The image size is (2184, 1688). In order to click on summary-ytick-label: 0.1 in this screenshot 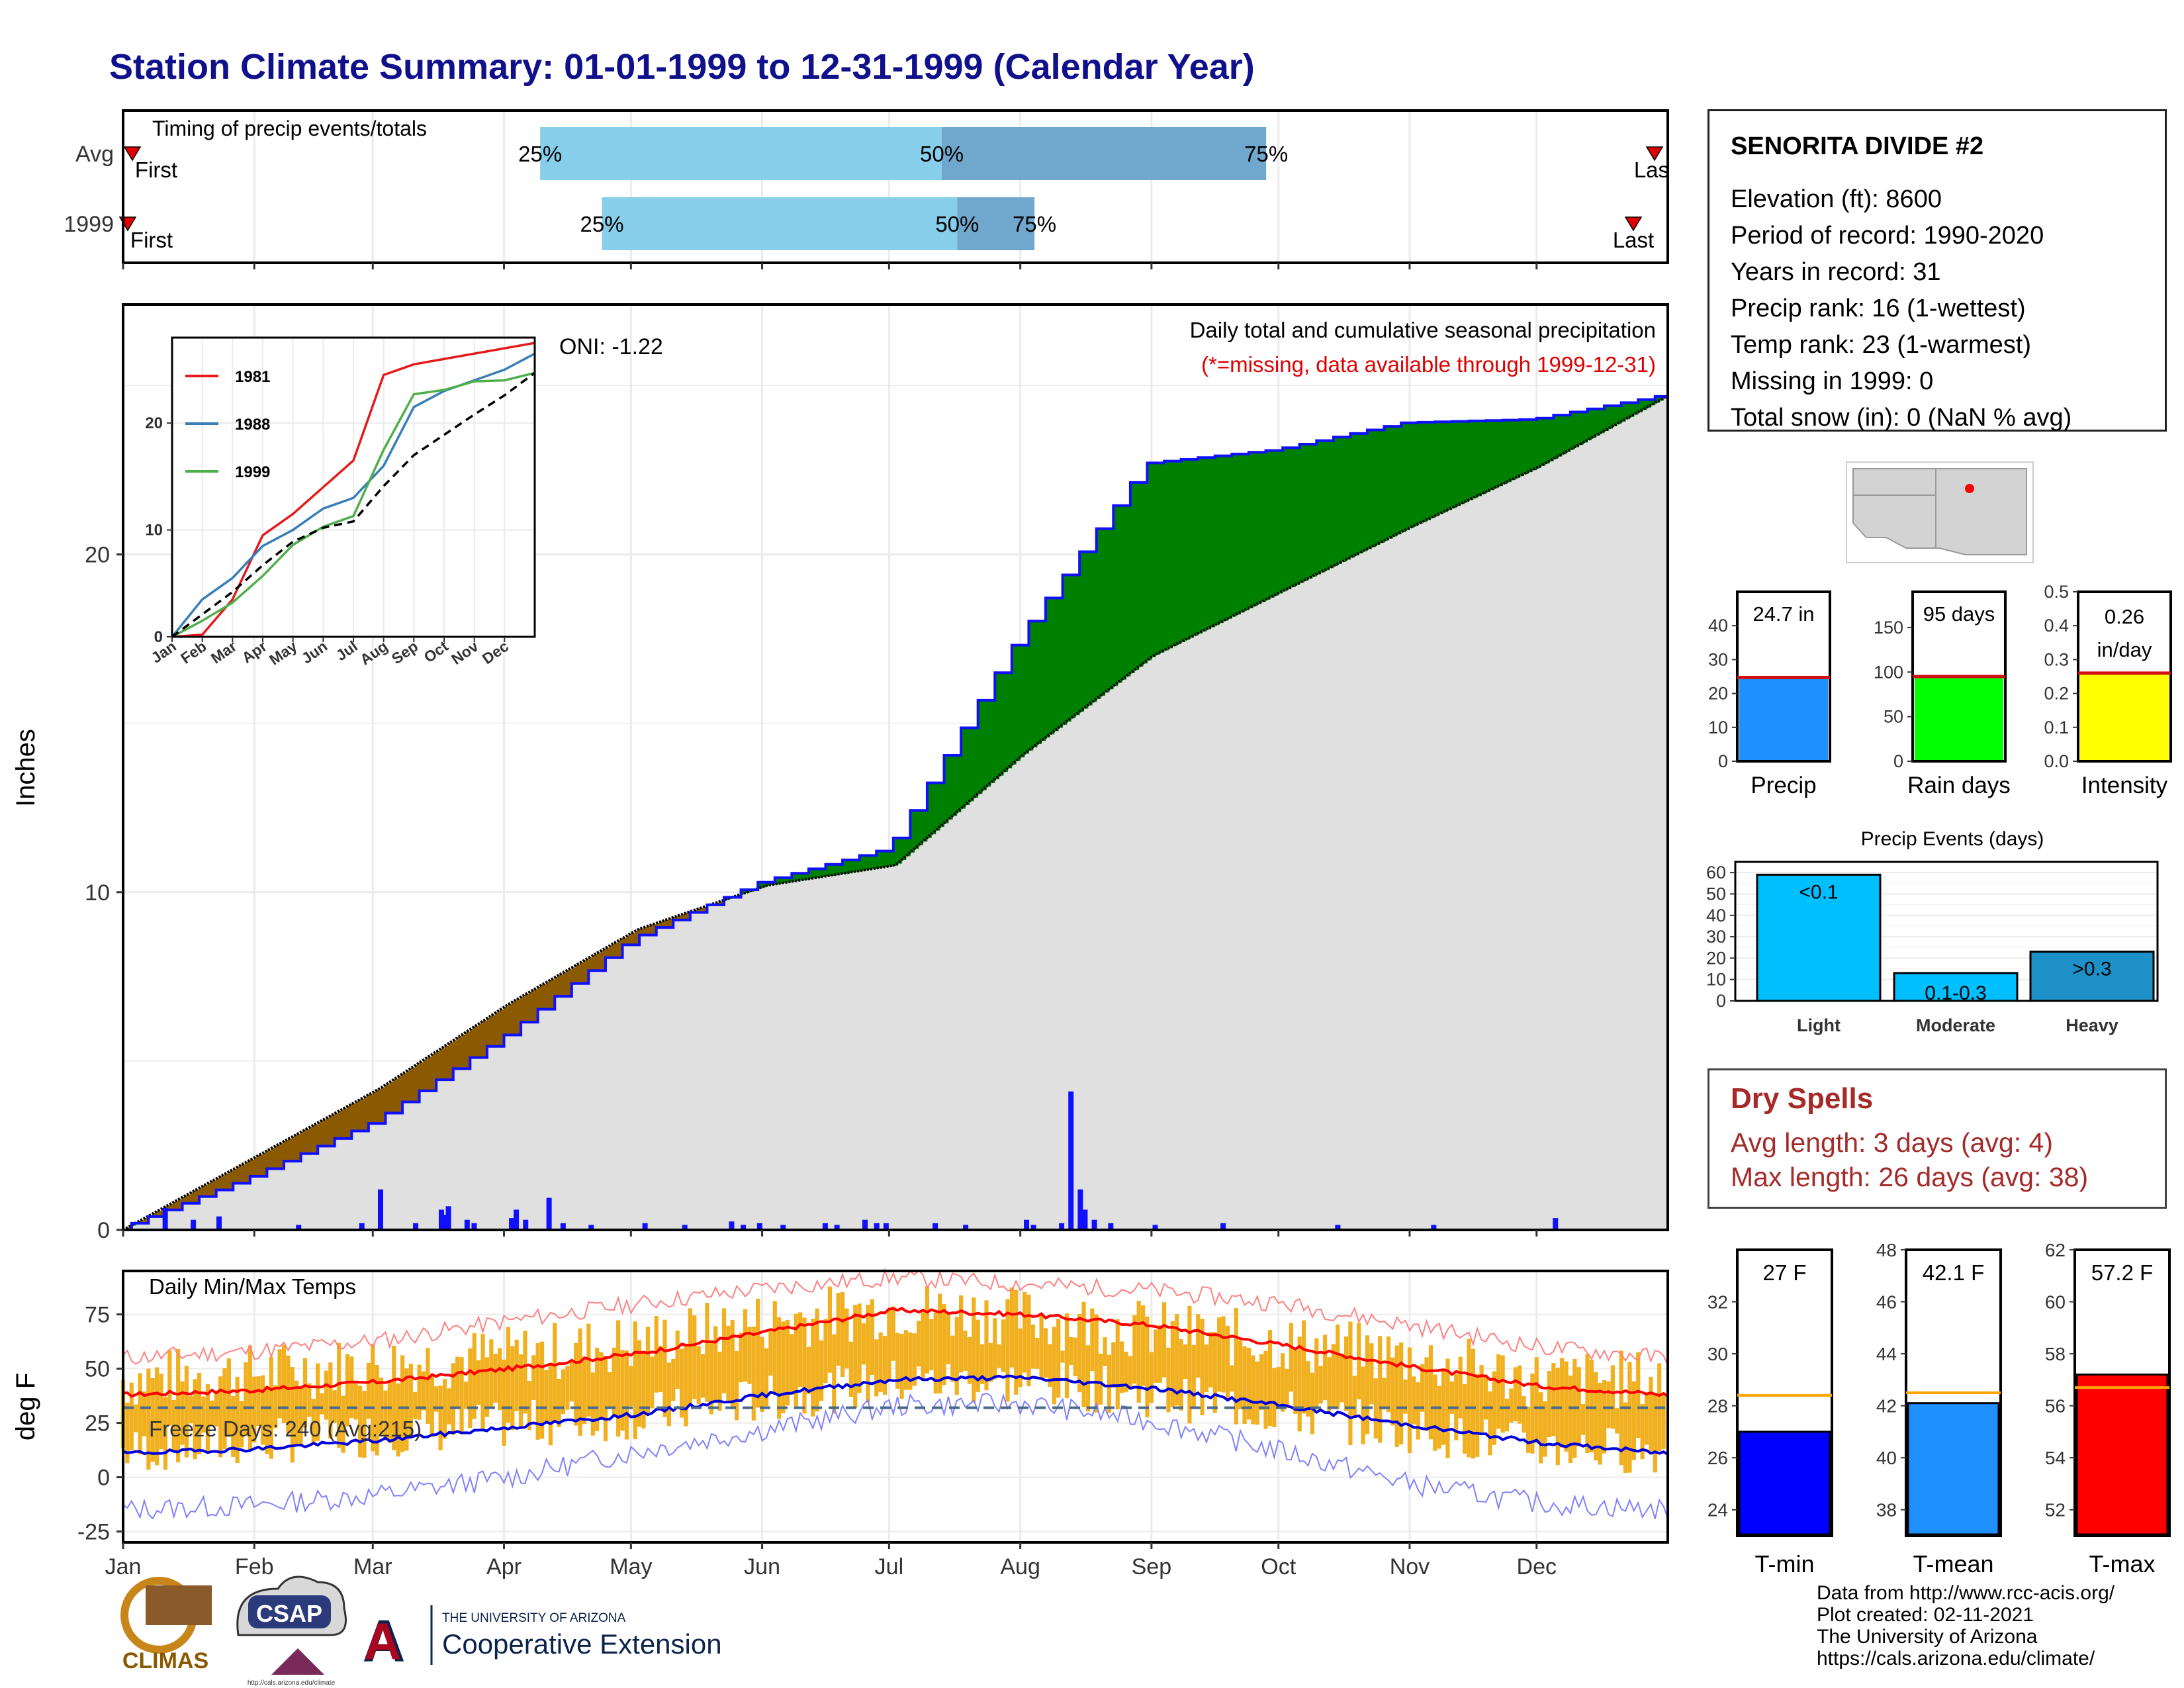, I will do `click(2056, 727)`.